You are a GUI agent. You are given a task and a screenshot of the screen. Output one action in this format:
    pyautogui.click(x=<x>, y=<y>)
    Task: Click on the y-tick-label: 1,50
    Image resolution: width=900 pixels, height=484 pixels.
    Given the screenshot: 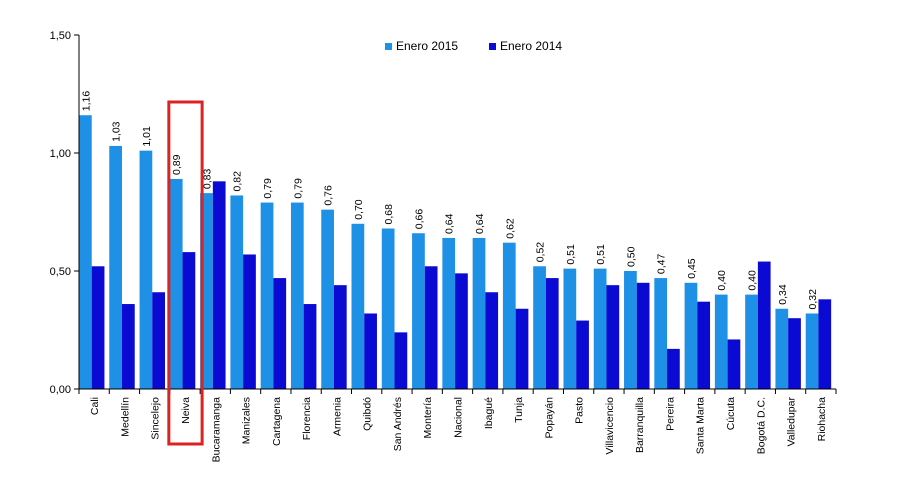 What is the action you would take?
    pyautogui.click(x=60, y=36)
    